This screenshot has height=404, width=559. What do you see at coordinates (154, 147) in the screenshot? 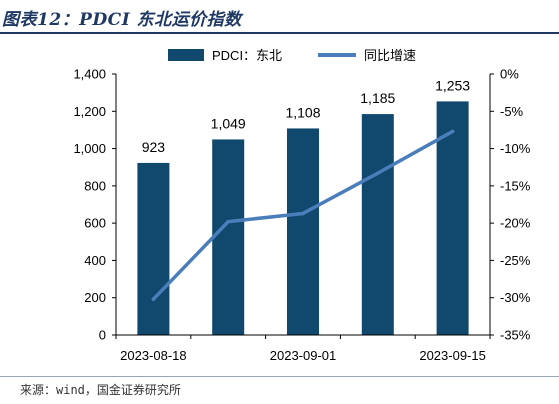
I see `bar-value-label: 923` at bounding box center [154, 147].